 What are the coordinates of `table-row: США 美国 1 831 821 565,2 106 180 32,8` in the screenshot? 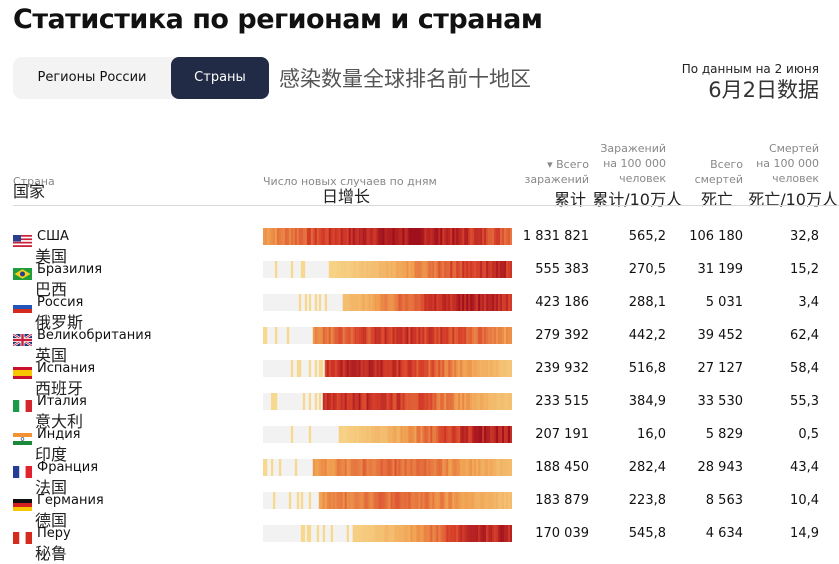 It's located at (419, 246).